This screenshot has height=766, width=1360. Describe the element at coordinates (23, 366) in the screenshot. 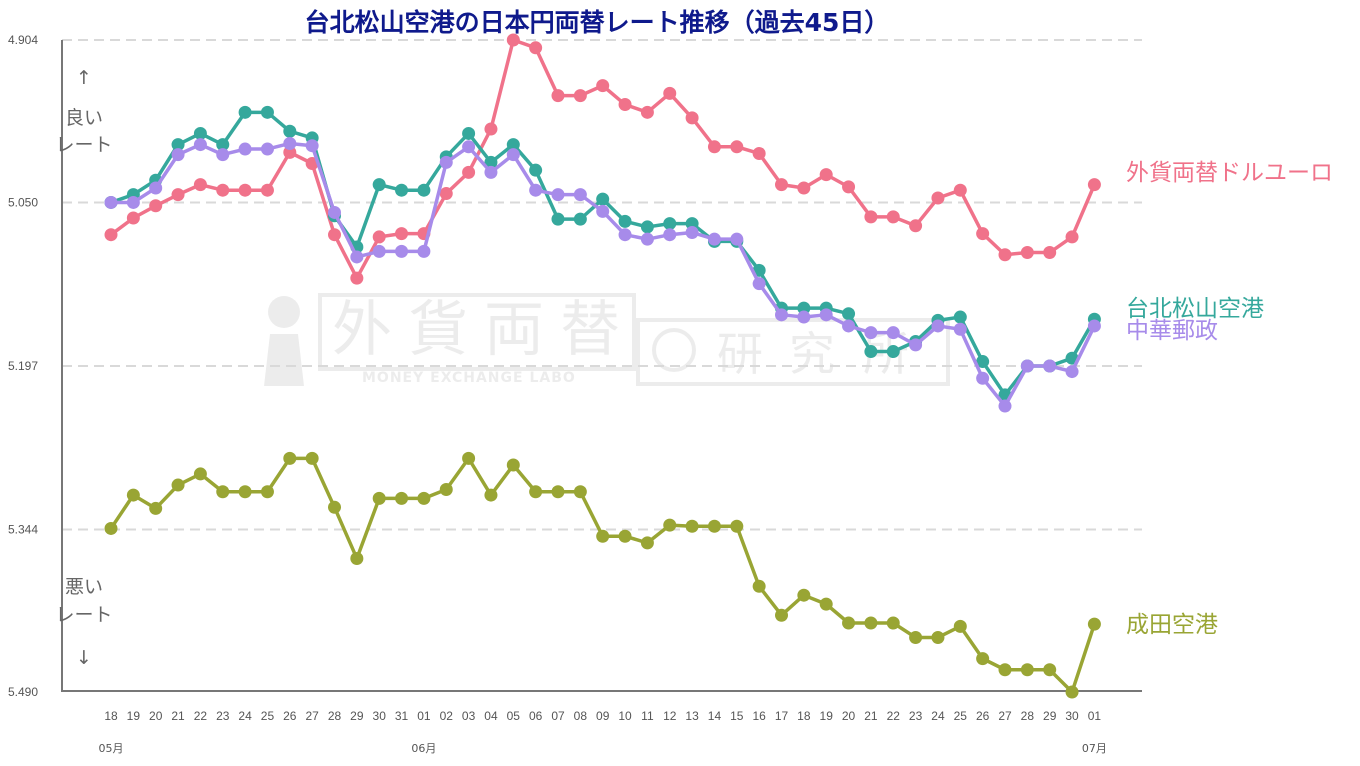

I see `y-tick-labels: 4.904 5.050 5.197 5.344 5.490` at that location.